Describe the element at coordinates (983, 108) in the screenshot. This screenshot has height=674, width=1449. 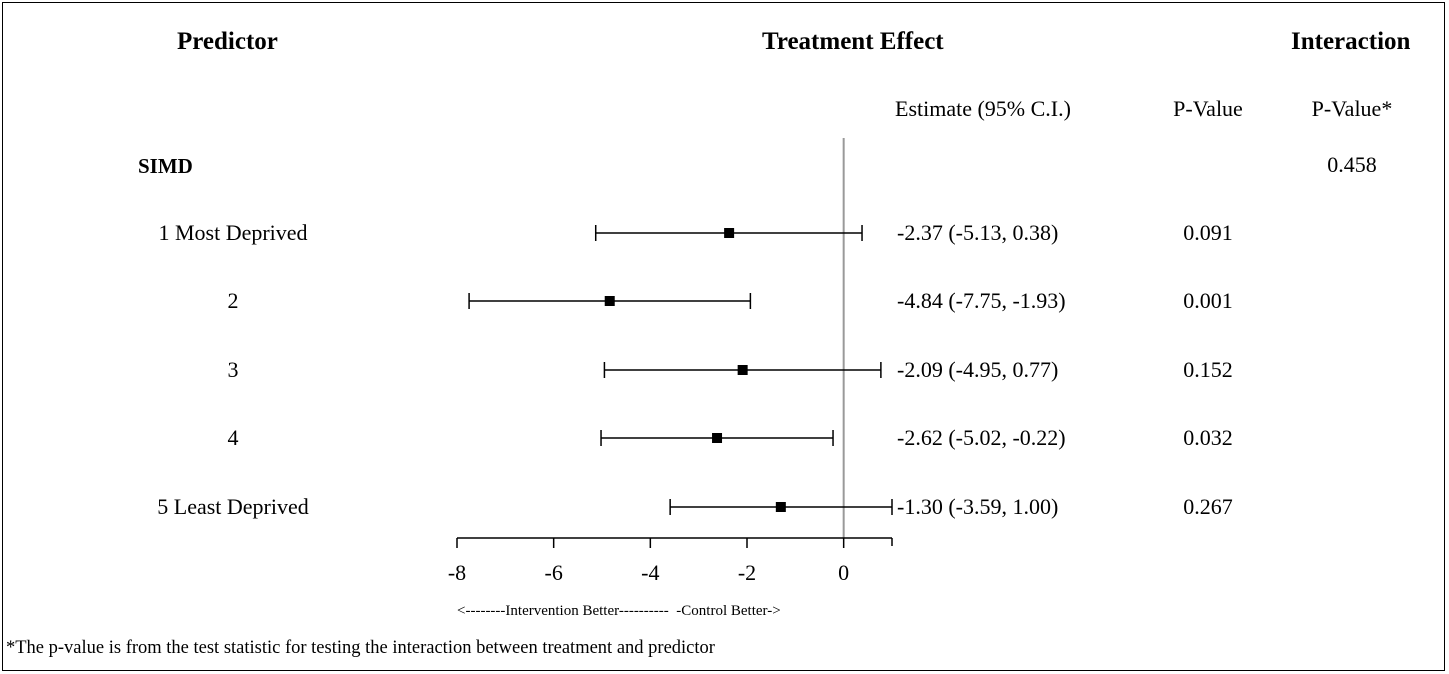
I see `estimate-column-header: Estimate (95% C.I.)` at that location.